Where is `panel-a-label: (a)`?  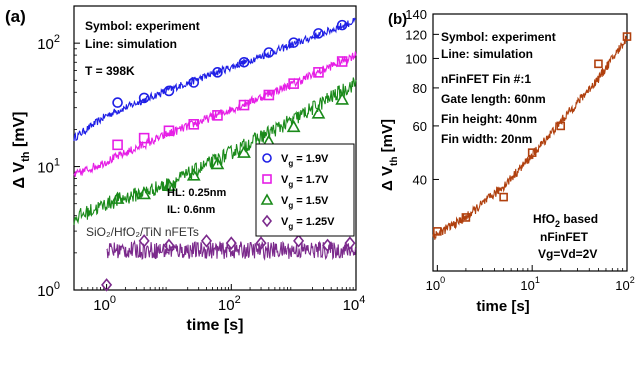 panel-a-label: (a) is located at coordinates (15, 16).